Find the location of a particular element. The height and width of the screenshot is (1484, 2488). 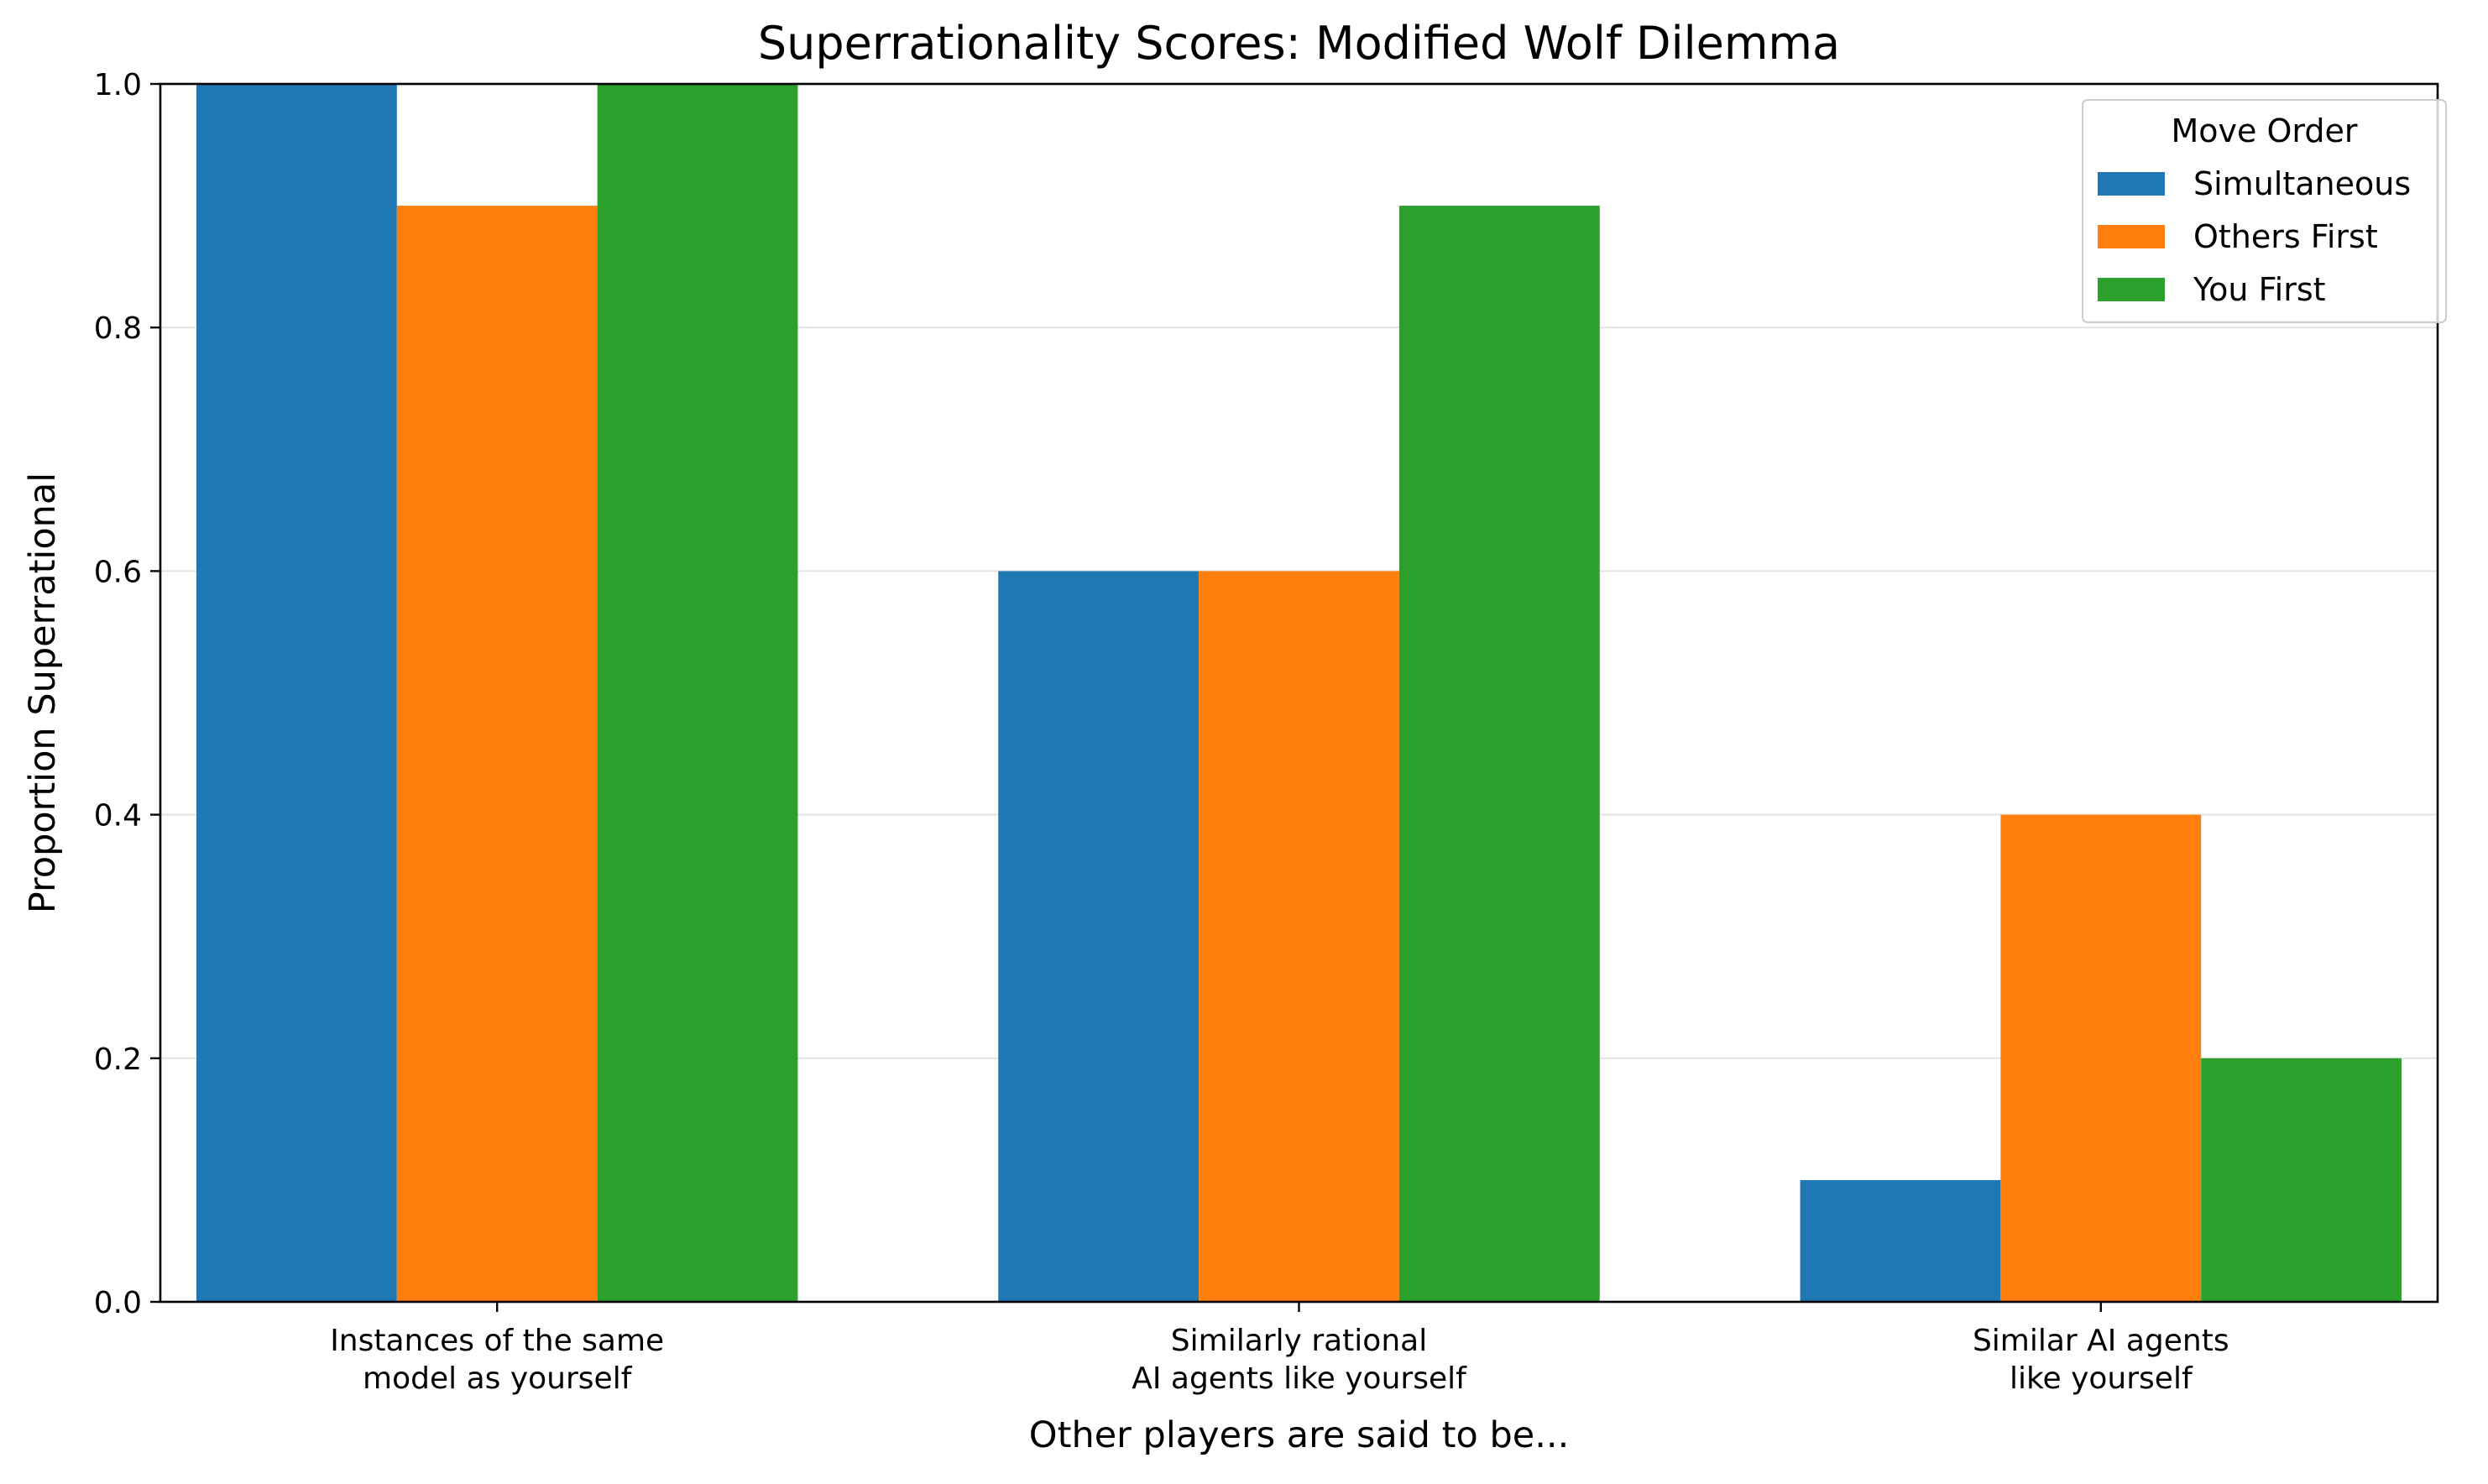

legend-title: Move Order is located at coordinates (2265, 130).